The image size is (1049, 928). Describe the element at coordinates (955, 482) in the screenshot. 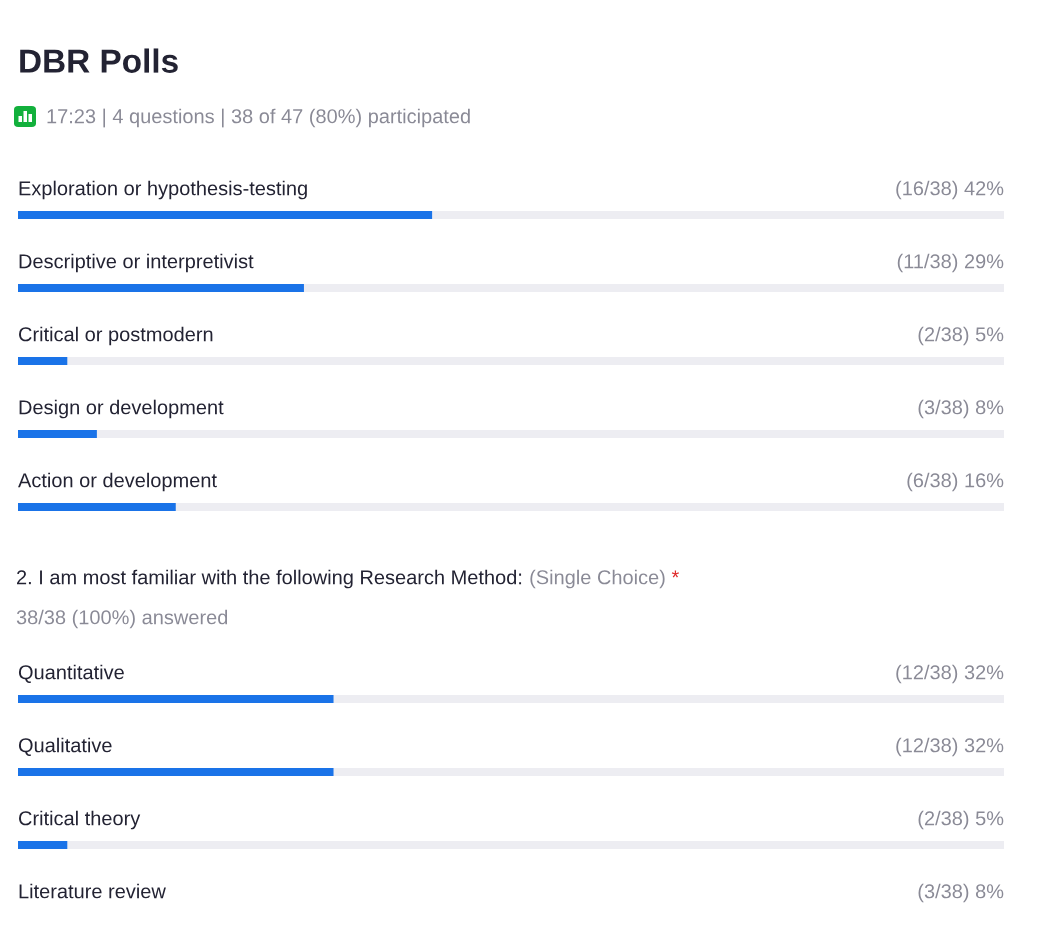

I see `data-label: (6/38) 16%` at that location.